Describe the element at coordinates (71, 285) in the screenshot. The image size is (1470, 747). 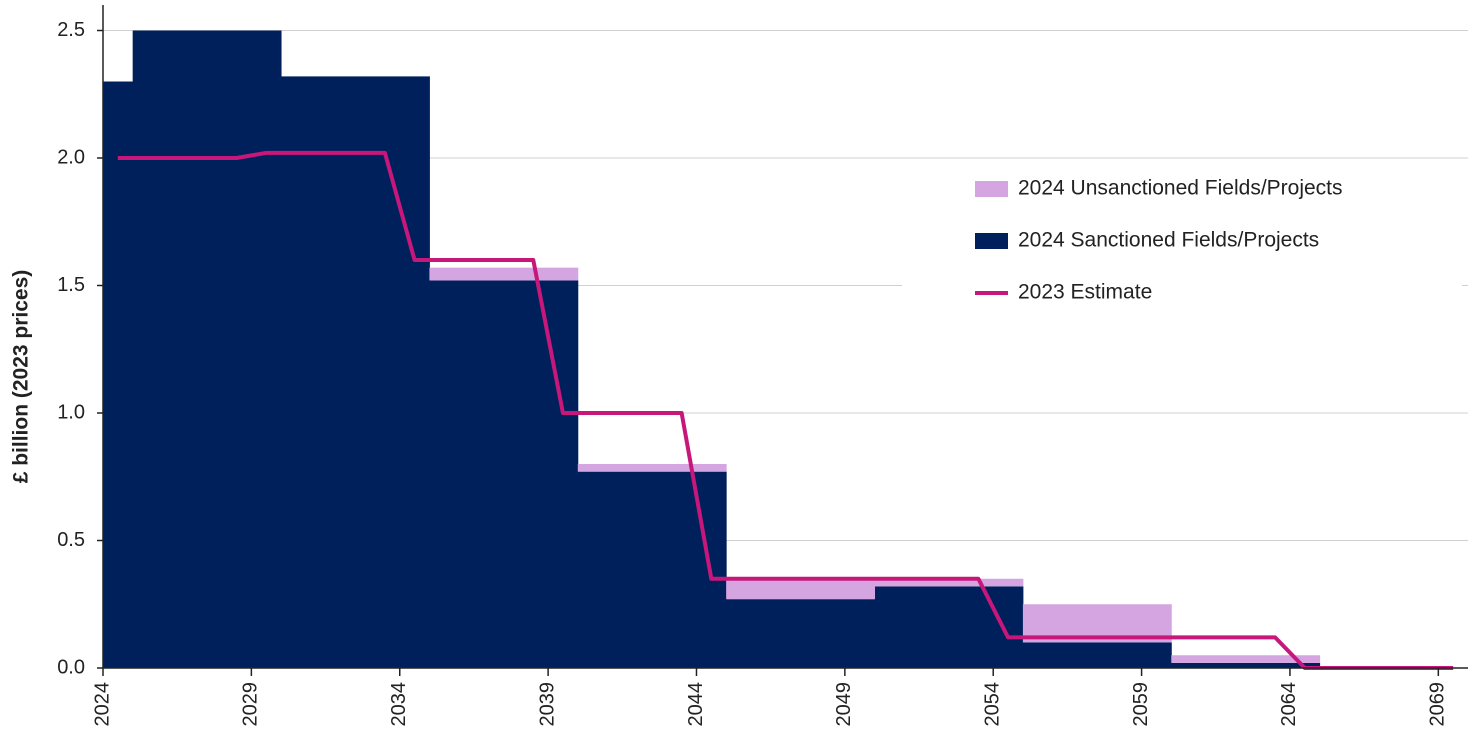
I see `y-tick-label: 1.5` at that location.